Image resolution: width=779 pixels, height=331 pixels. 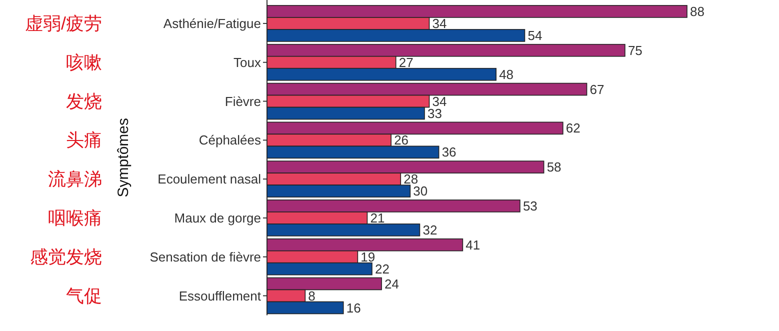 What do you see at coordinates (368, 256) in the screenshot?
I see `data-label: 19` at bounding box center [368, 256].